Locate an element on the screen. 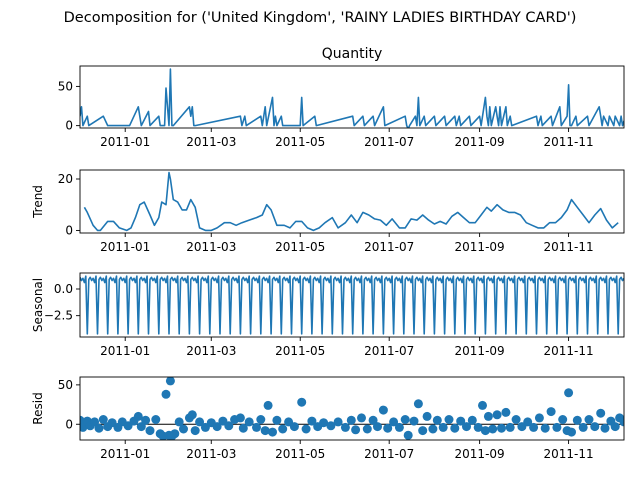 The image size is (640, 480). seasonal-ytick-label: 0.0 is located at coordinates (63, 289).